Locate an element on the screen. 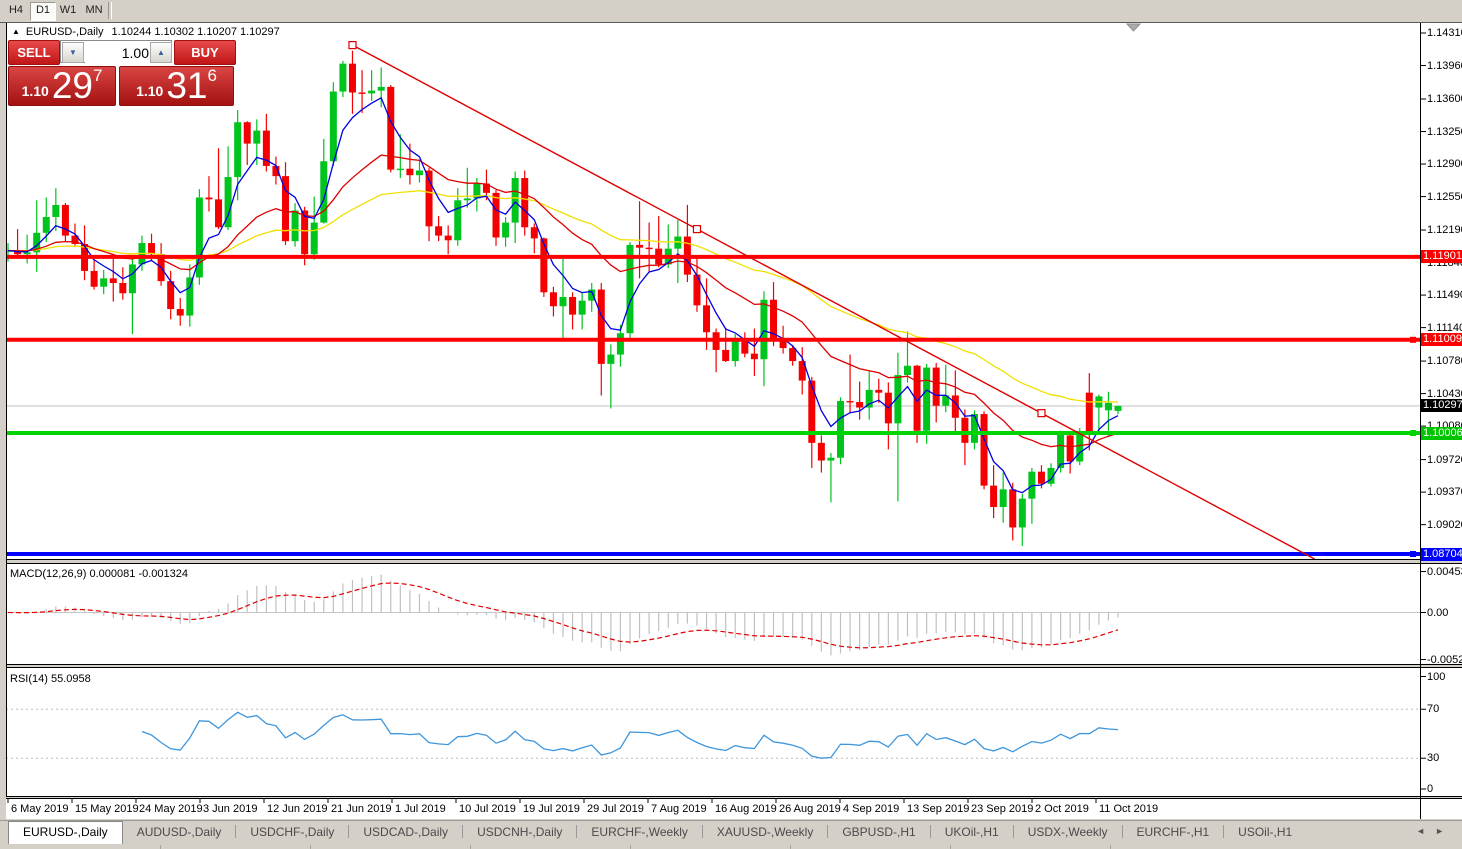  chart-tab-usdcnh-daily: USDCNH-,Daily is located at coordinates (520, 832).